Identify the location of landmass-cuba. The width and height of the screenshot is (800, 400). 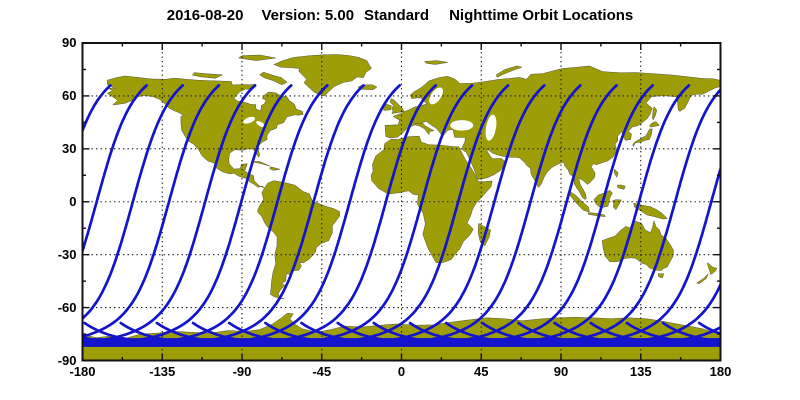
(261, 164).